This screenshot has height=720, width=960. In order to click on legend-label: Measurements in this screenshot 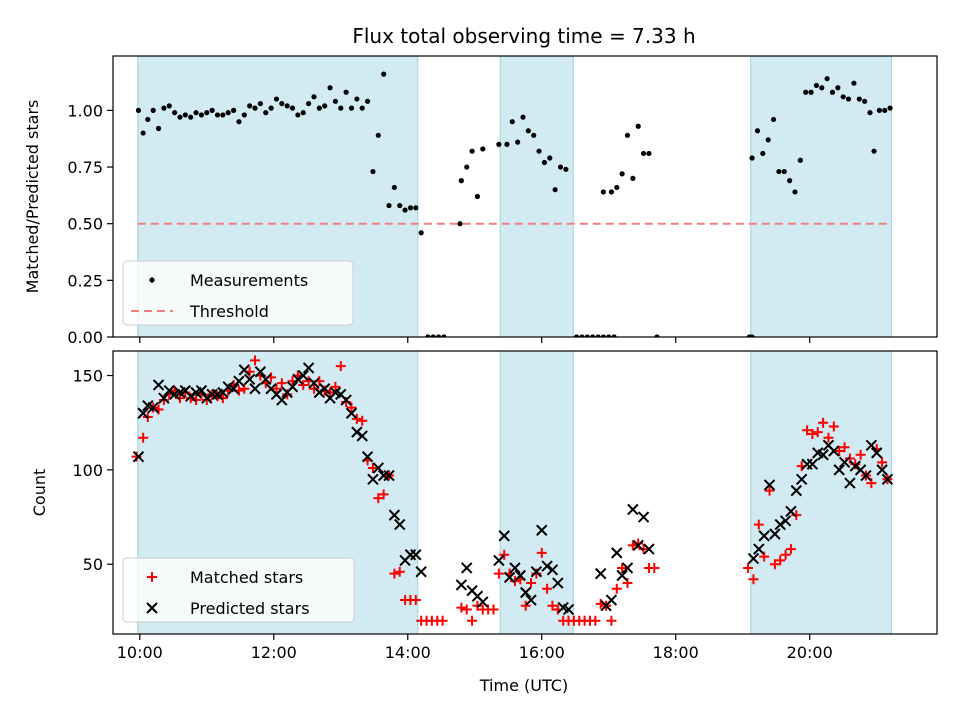, I will do `click(249, 280)`.